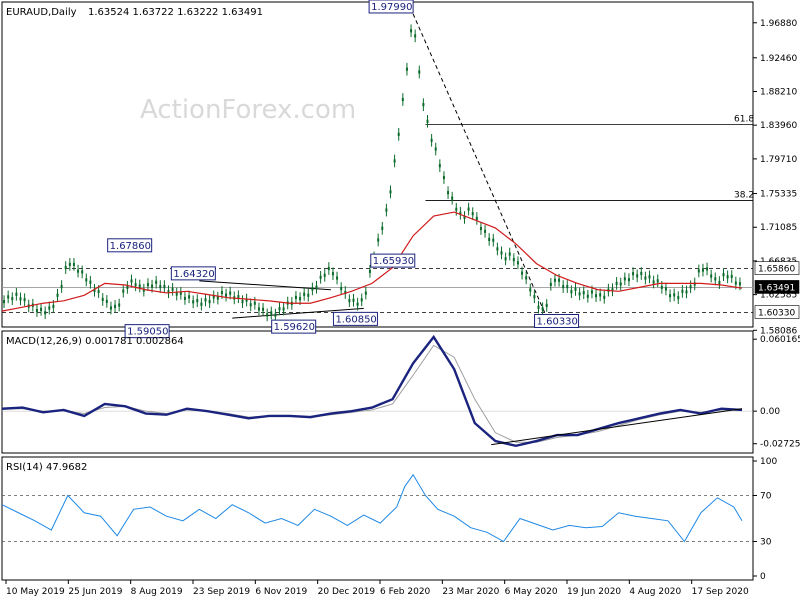  What do you see at coordinates (776, 392) in the screenshot?
I see `macd-axis: 0.060165 0.00 -0.02725` at bounding box center [776, 392].